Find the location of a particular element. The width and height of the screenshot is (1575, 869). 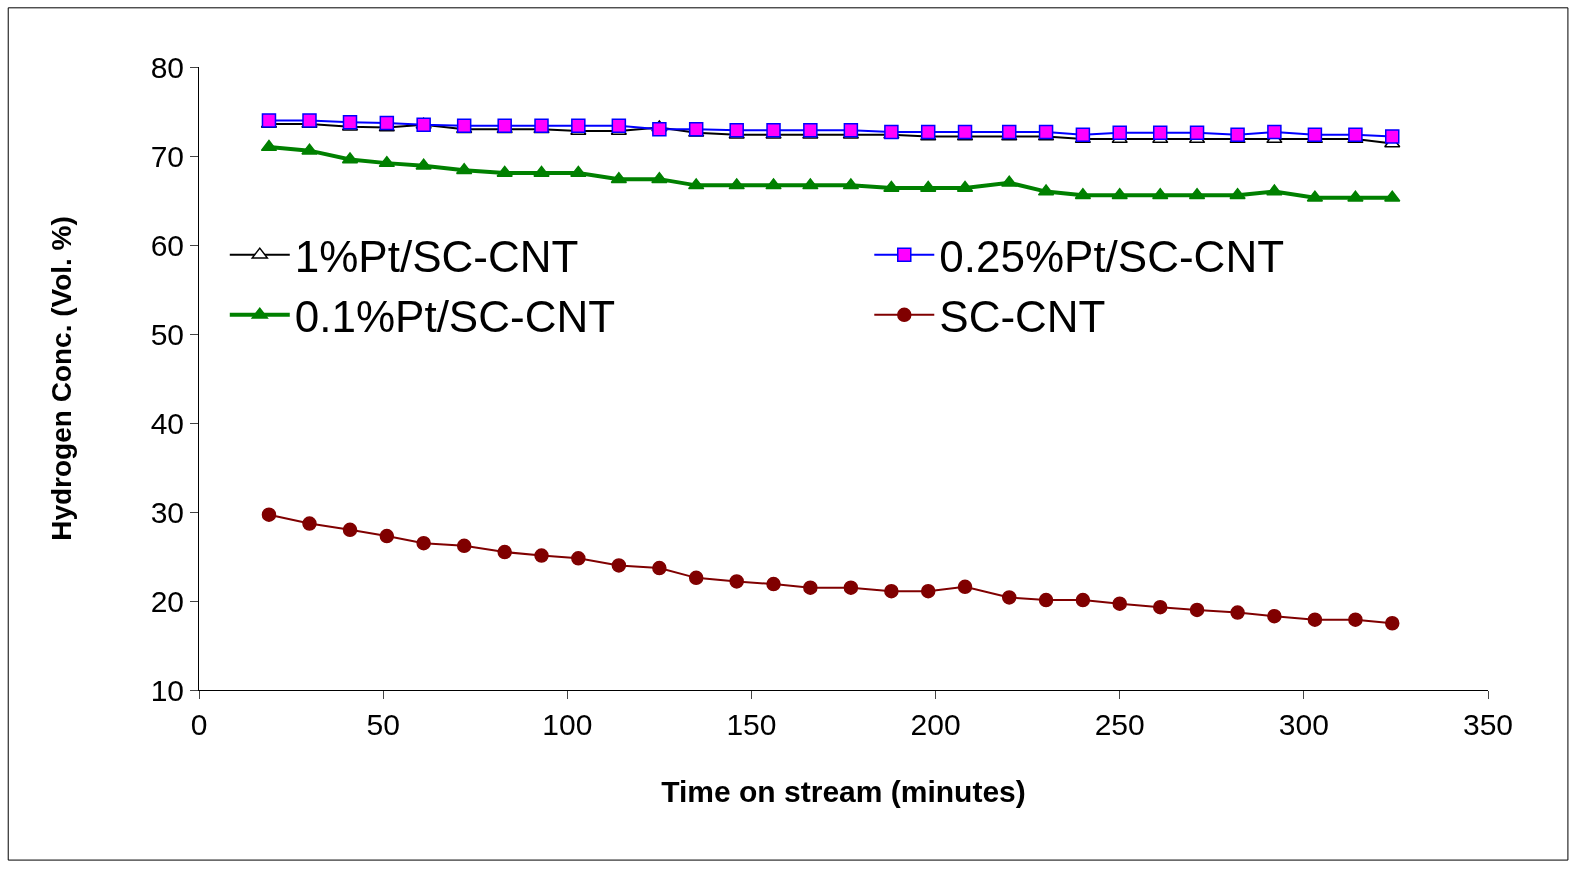

x-tick-label: 250 is located at coordinates (1119, 724).